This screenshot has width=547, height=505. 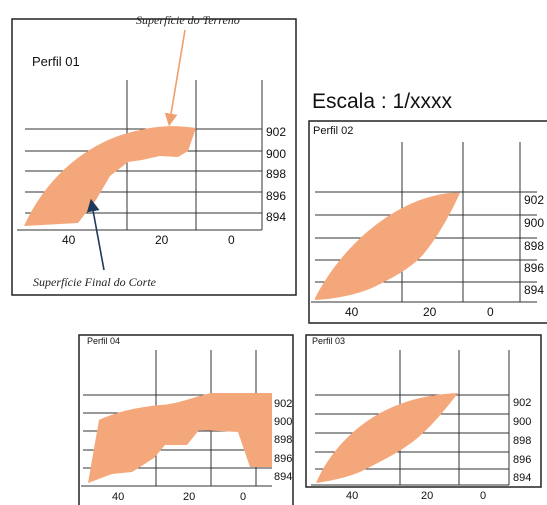 I want to click on profile-02-elevation-label: 898, so click(x=534, y=246).